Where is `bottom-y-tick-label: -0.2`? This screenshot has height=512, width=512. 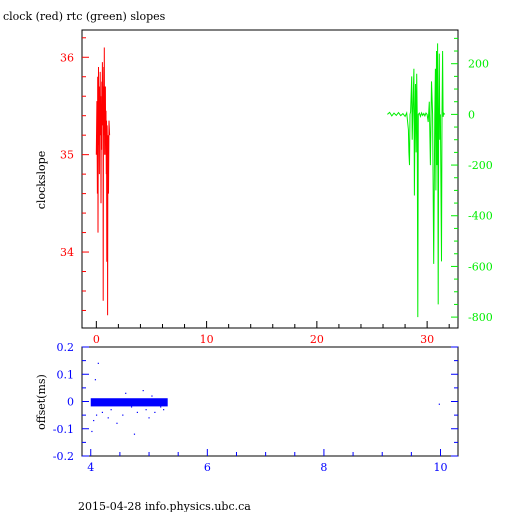 bottom-y-tick-label: -0.2 is located at coordinates (63, 456).